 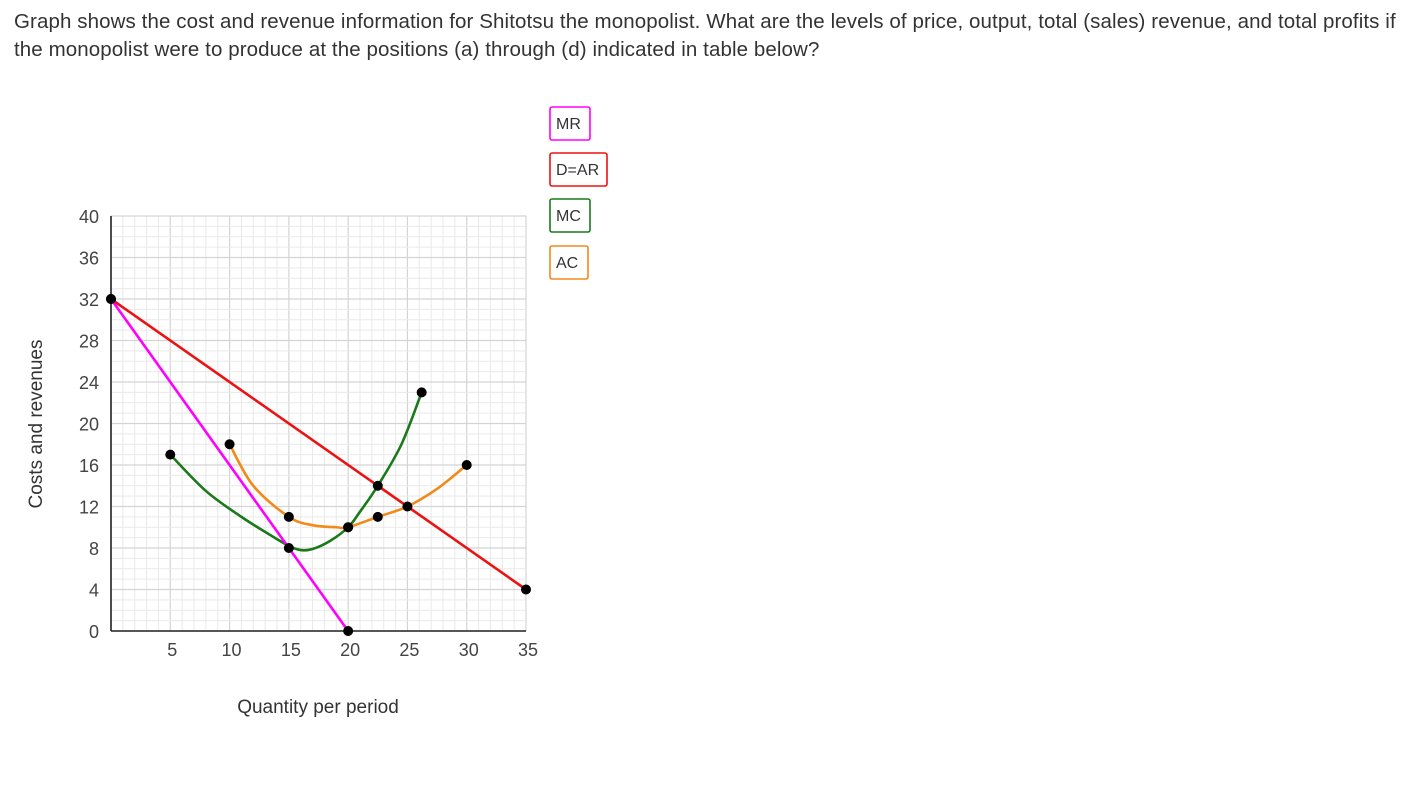 What do you see at coordinates (89, 217) in the screenshot?
I see `y-tick-label: 40` at bounding box center [89, 217].